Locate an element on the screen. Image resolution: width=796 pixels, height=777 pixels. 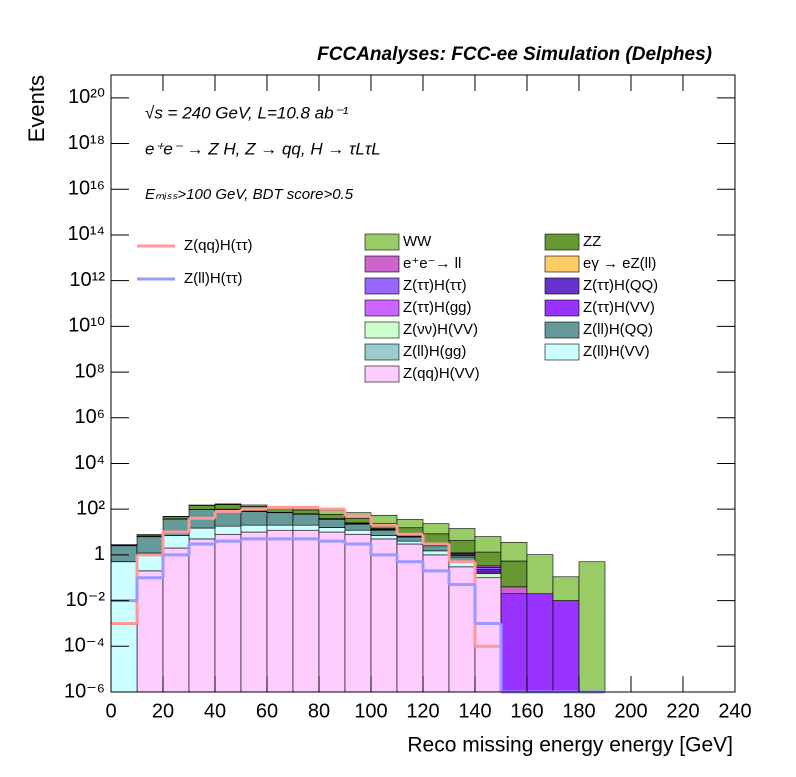
x-tick-label: 140 is located at coordinates (474, 711).